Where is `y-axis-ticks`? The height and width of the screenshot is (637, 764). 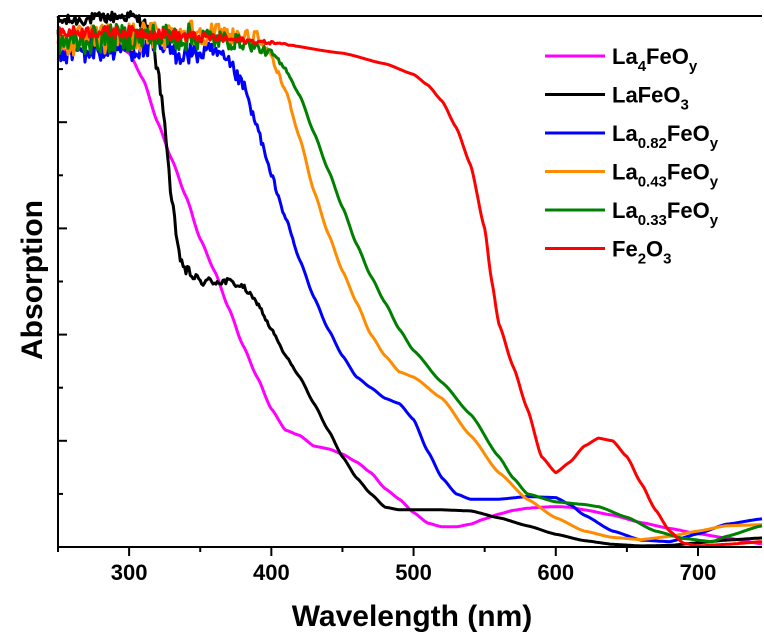 y-axis-ticks is located at coordinates (62, 255).